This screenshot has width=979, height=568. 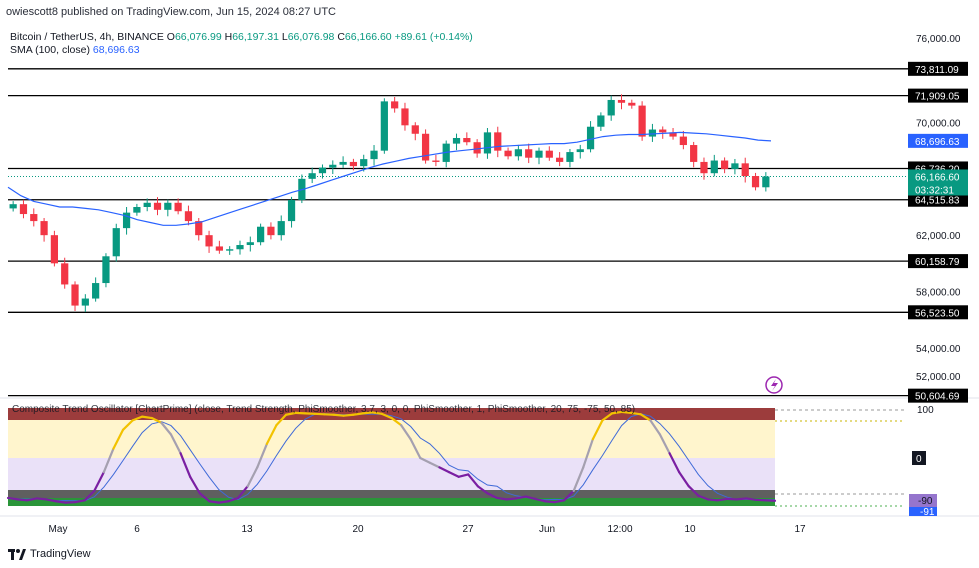 What do you see at coordinates (774, 385) in the screenshot?
I see `lightning-icon` at bounding box center [774, 385].